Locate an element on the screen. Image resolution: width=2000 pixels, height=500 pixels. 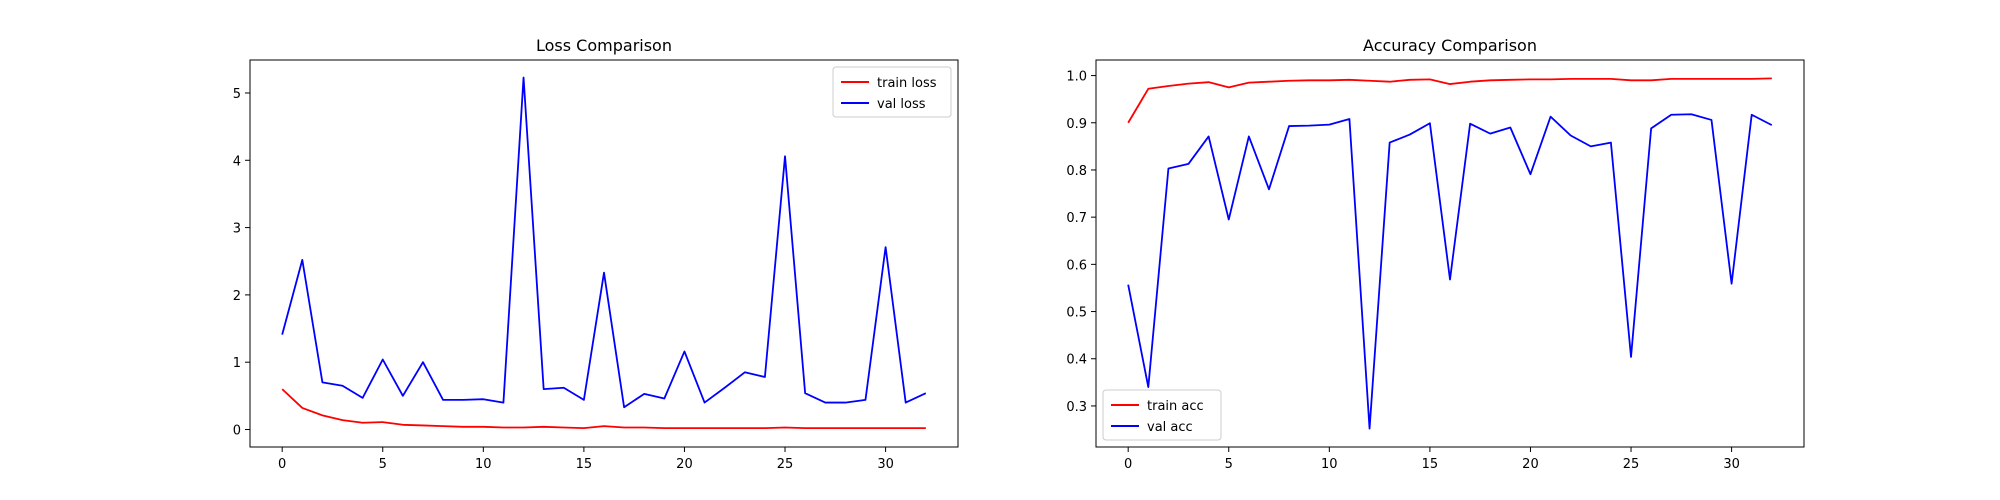
accuracy-x-tick-label: 25 is located at coordinates (1631, 464).